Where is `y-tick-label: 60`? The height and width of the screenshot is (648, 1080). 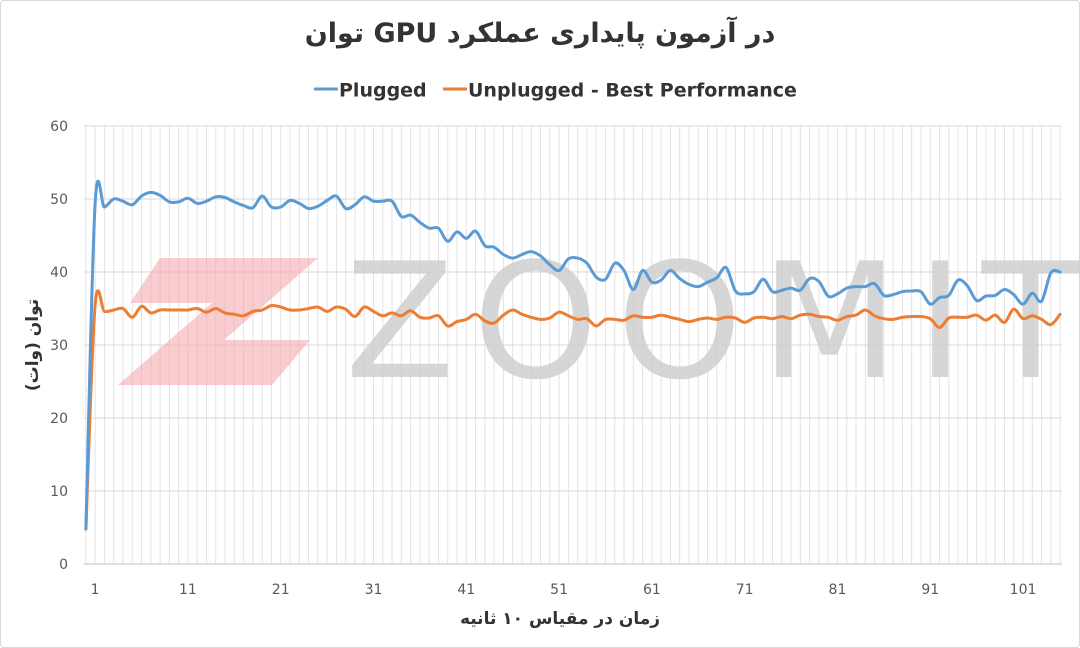
y-tick-label: 60 is located at coordinates (59, 127).